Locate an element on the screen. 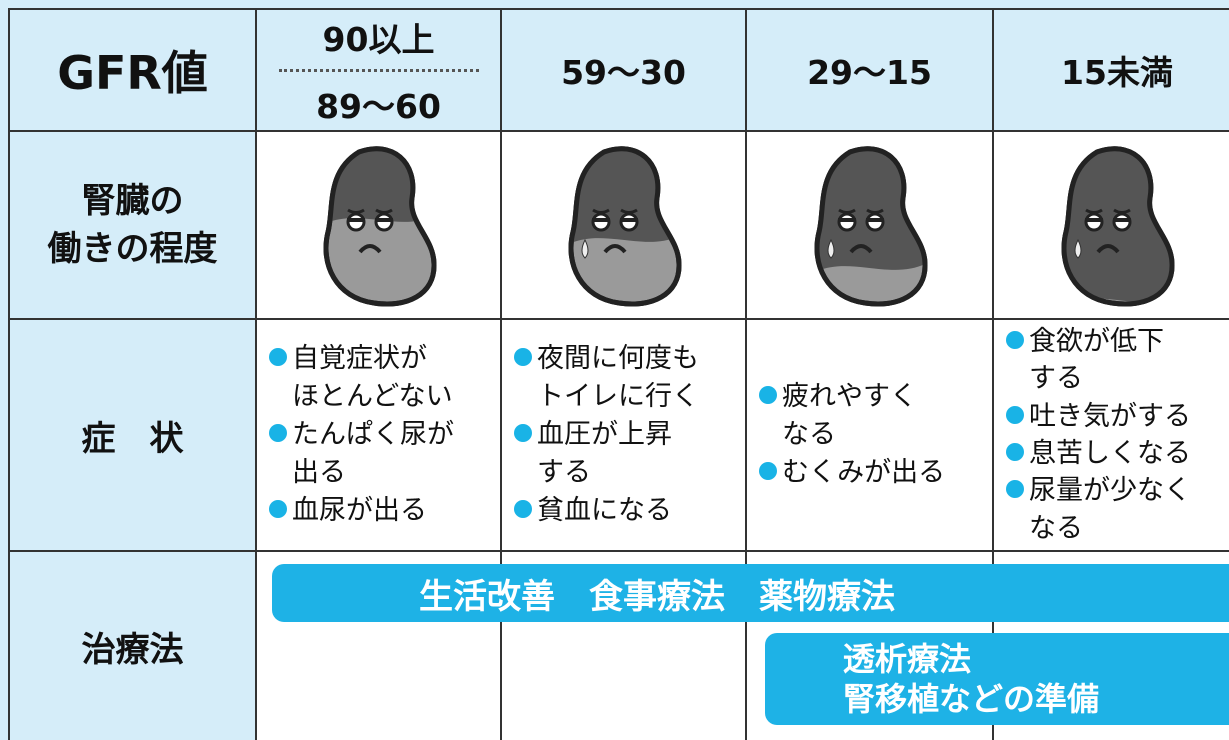 Image resolution: width=1229 pixels, height=740 pixels. symptom-label: 症 状 is located at coordinates (131, 434).